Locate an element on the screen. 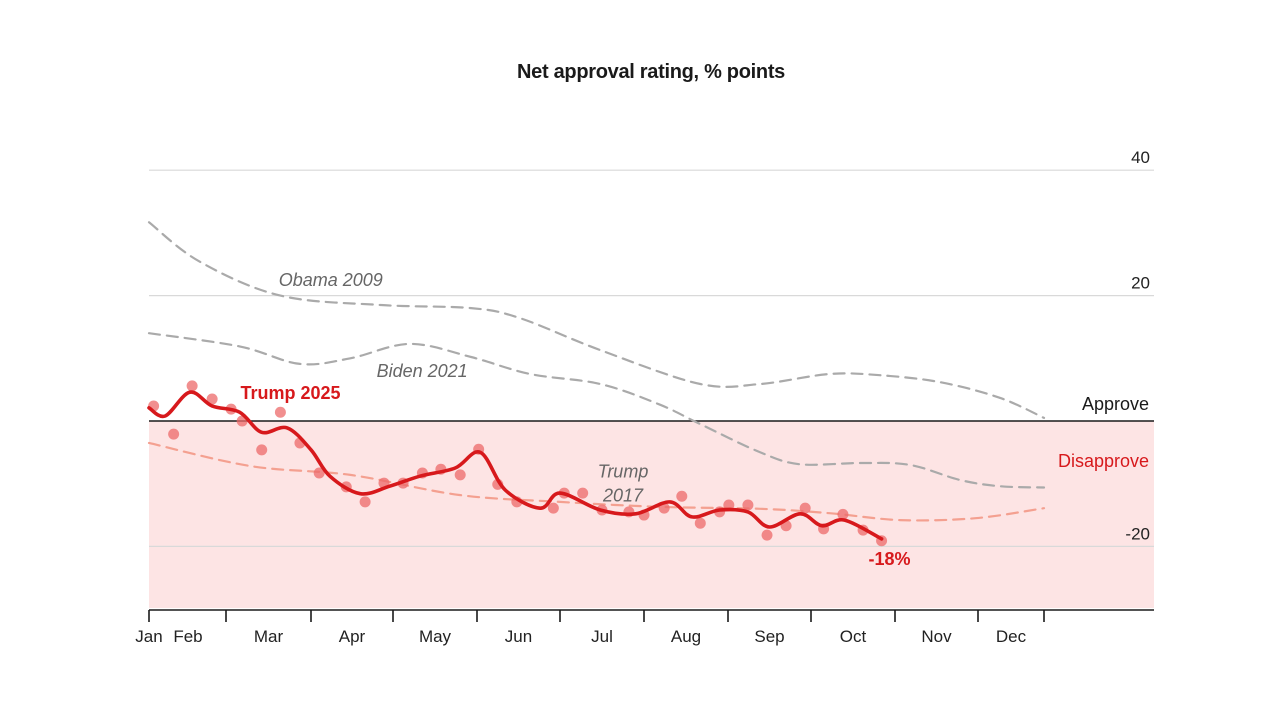 This screenshot has height=714, width=1280. x-tick-label-nov: Nov is located at coordinates (936, 636).